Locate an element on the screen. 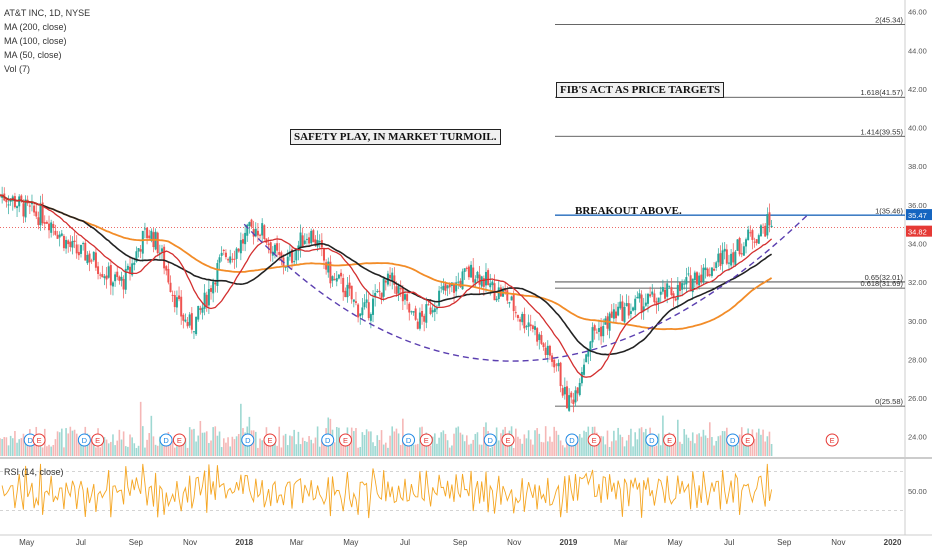 The width and height of the screenshot is (932, 555). fib-label: 0.618(31.69) is located at coordinates (881, 283).